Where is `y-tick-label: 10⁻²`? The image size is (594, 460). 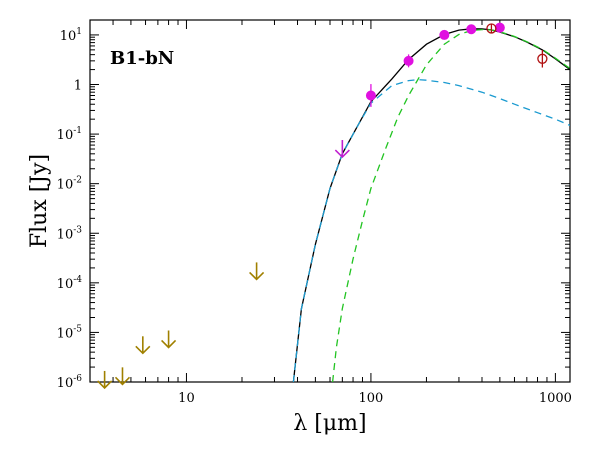 y-tick-label: 10⁻² is located at coordinates (69, 184).